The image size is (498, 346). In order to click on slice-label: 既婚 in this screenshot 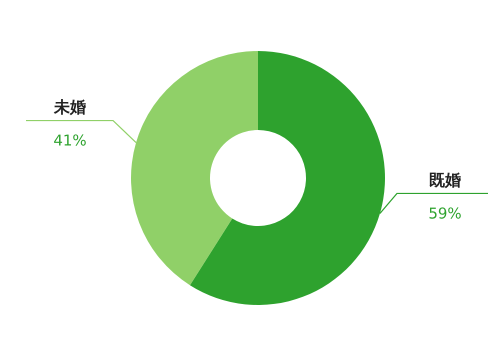, I will do `click(445, 180)`.